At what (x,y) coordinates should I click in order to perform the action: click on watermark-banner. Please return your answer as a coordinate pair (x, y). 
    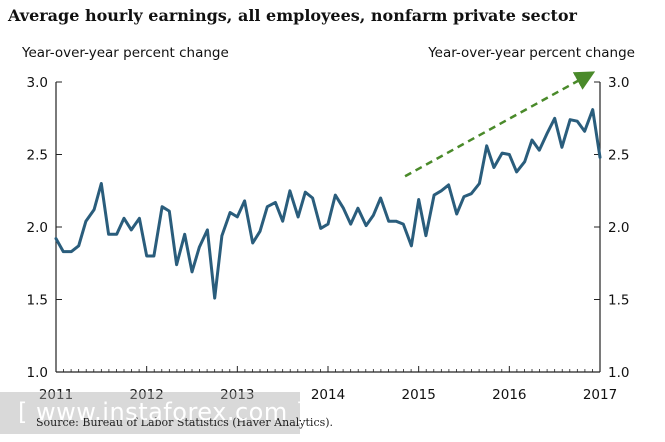
    Looking at the image, I should click on (150, 413).